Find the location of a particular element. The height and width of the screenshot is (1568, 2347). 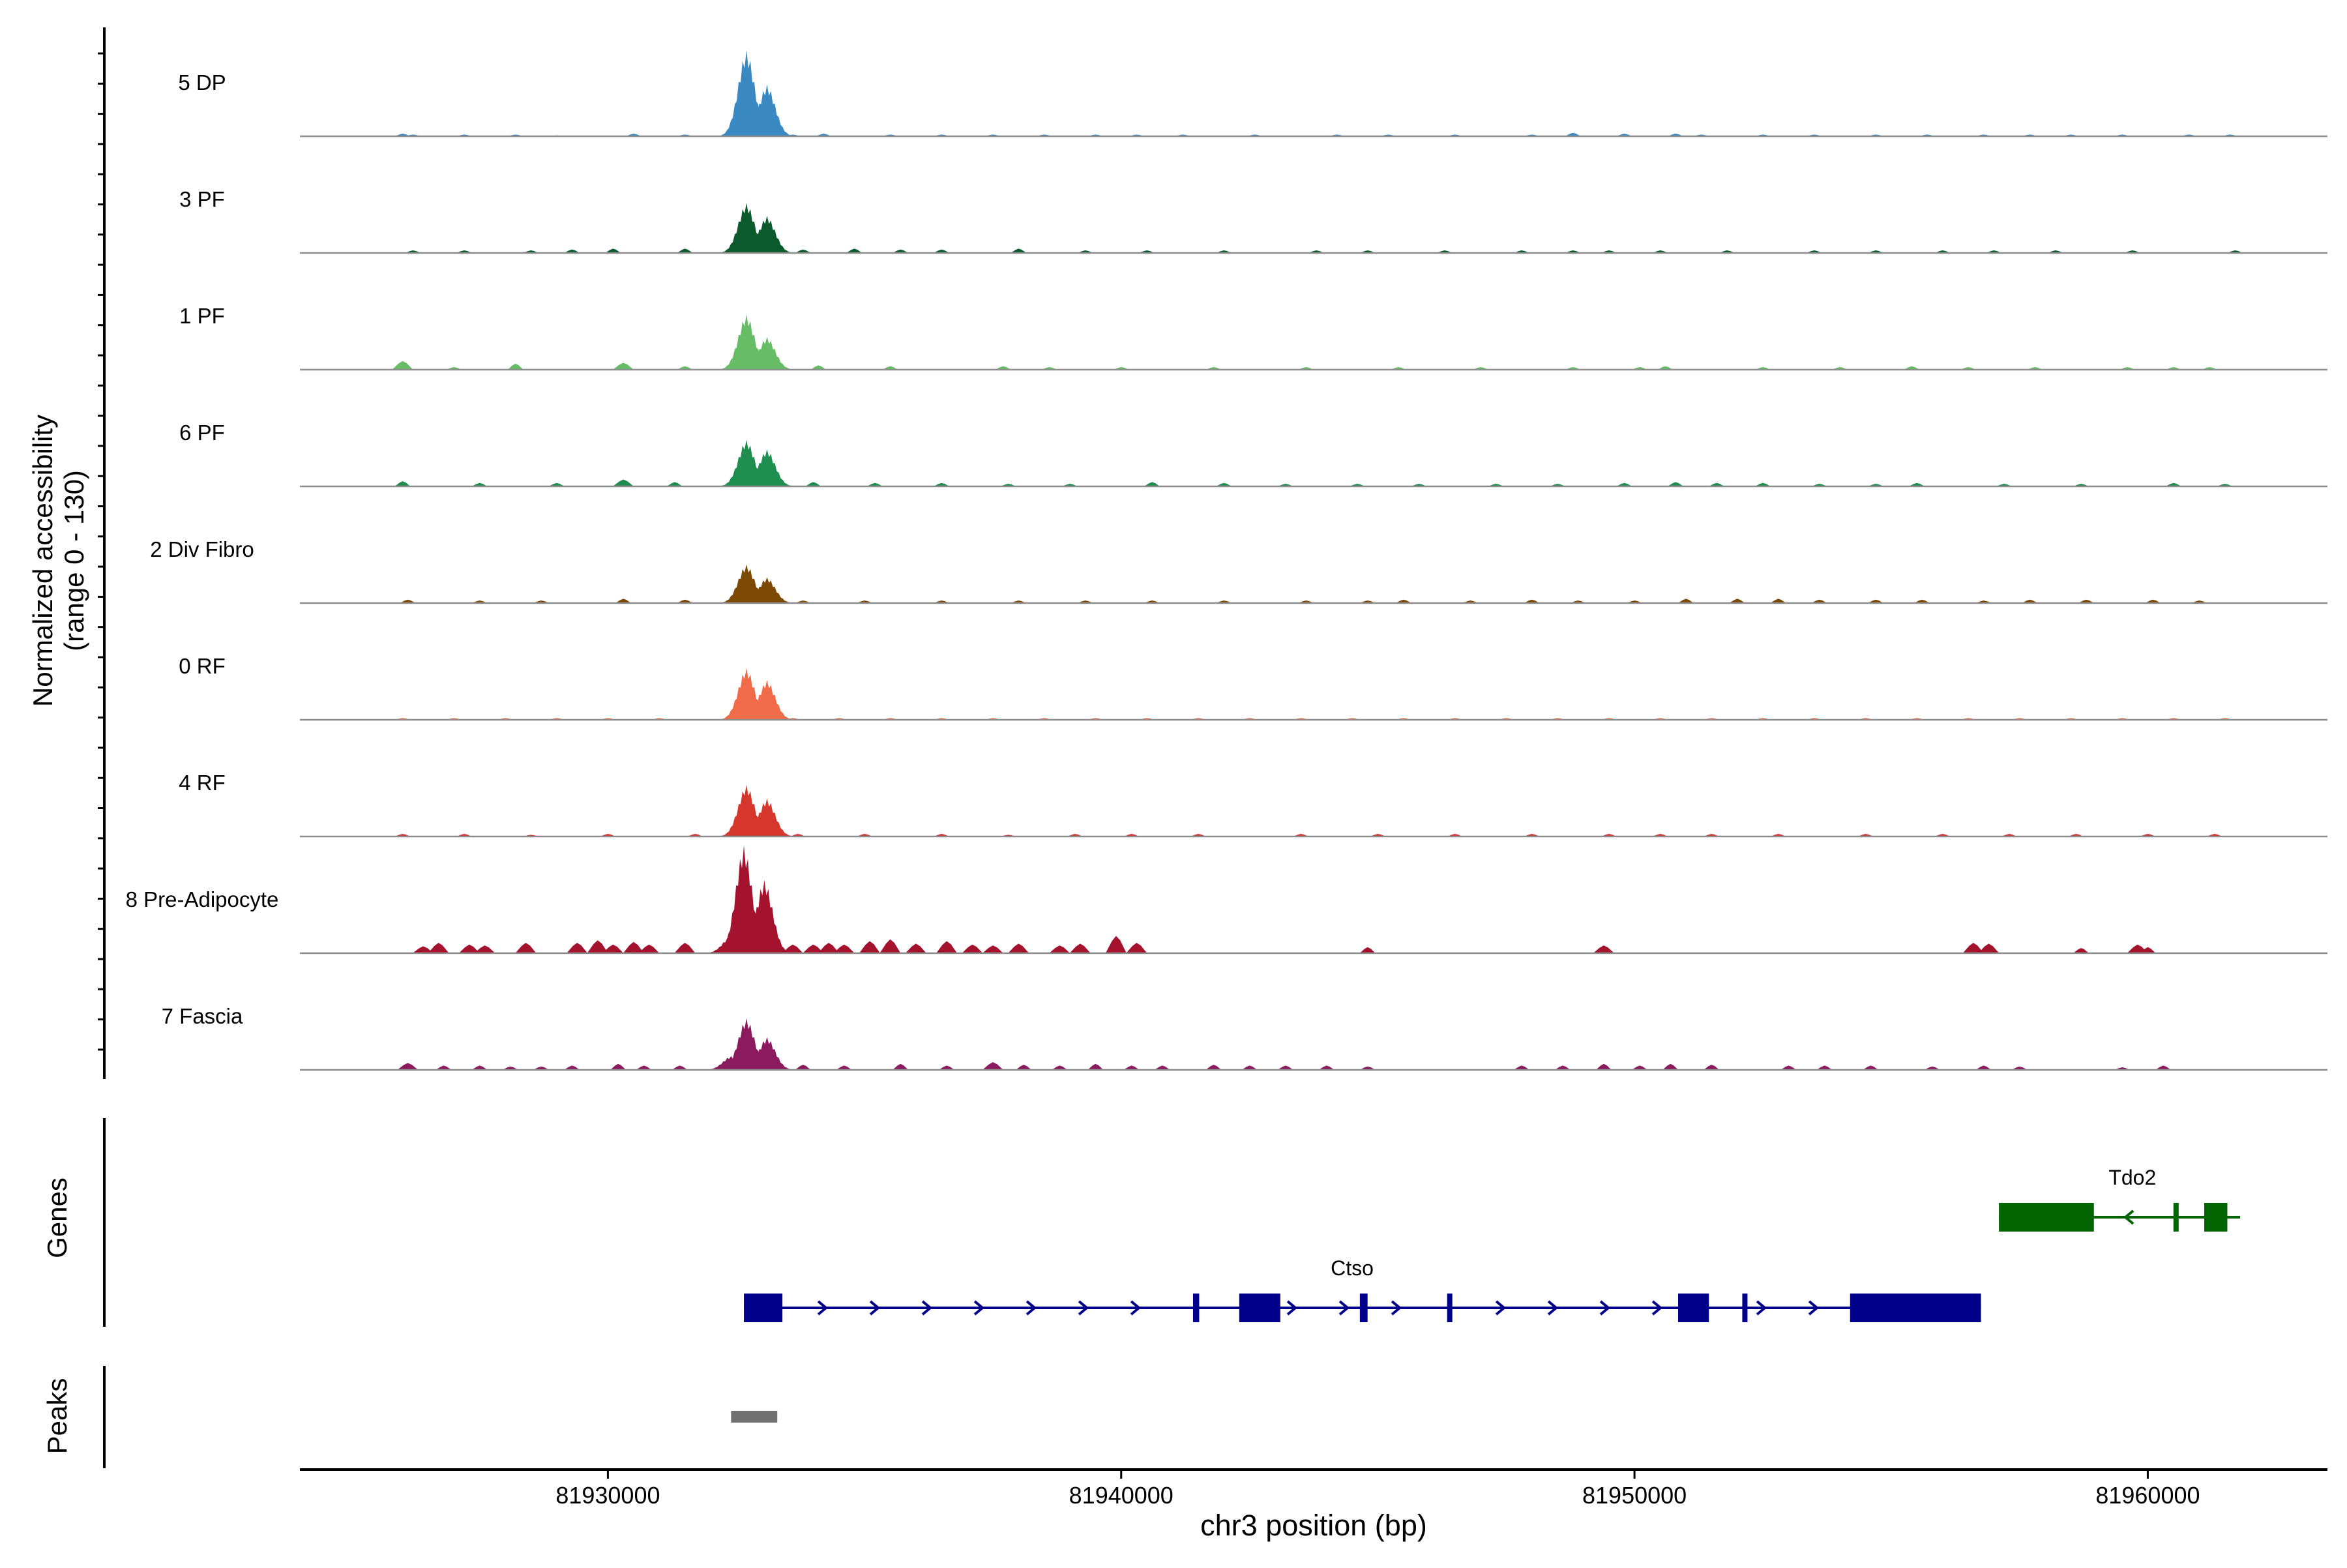

track-7-fascia: 7 Fascia is located at coordinates (1244, 1037).